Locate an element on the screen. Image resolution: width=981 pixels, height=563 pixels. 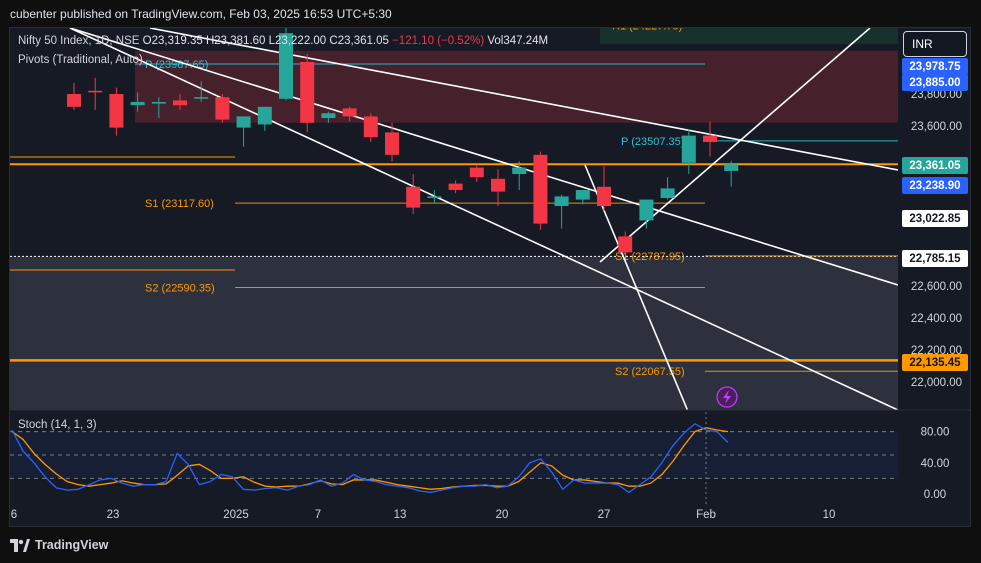
price-tag-label: 23,238.90 is located at coordinates (934, 186).